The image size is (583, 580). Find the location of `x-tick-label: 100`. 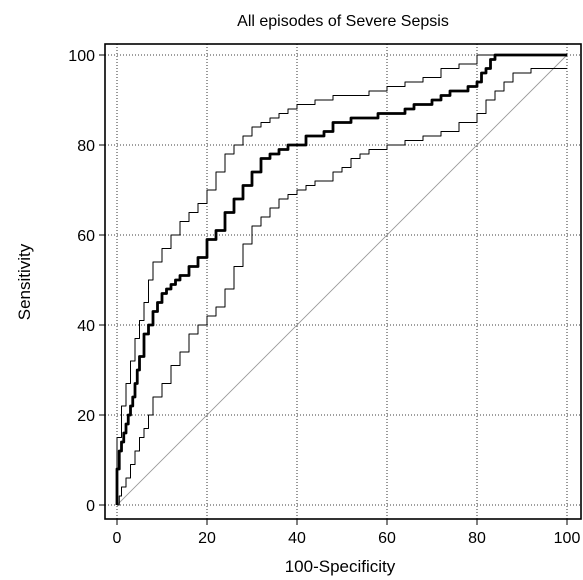

x-tick-label: 100 is located at coordinates (567, 538).